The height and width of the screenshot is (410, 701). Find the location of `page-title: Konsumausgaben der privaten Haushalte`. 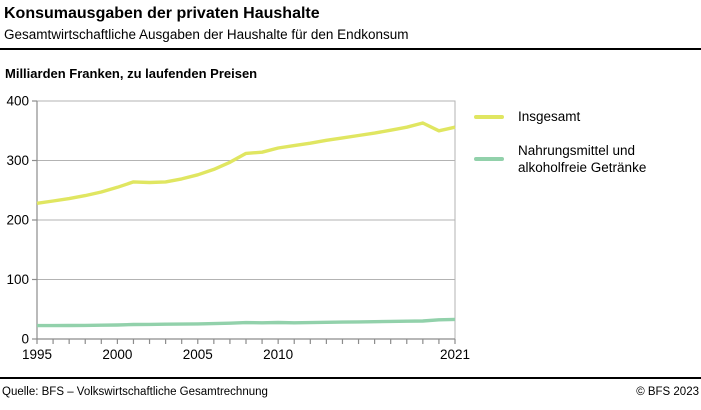

page-title: Konsumausgaben der privaten Haushalte is located at coordinates (162, 13).